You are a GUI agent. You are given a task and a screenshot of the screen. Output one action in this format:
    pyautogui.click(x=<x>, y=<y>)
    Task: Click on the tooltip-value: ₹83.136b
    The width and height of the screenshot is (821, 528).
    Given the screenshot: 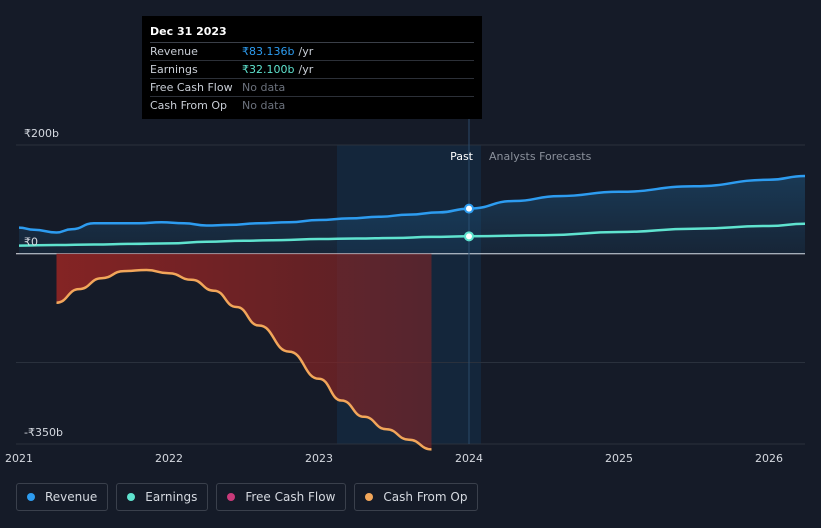 What is the action you would take?
    pyautogui.click(x=268, y=51)
    